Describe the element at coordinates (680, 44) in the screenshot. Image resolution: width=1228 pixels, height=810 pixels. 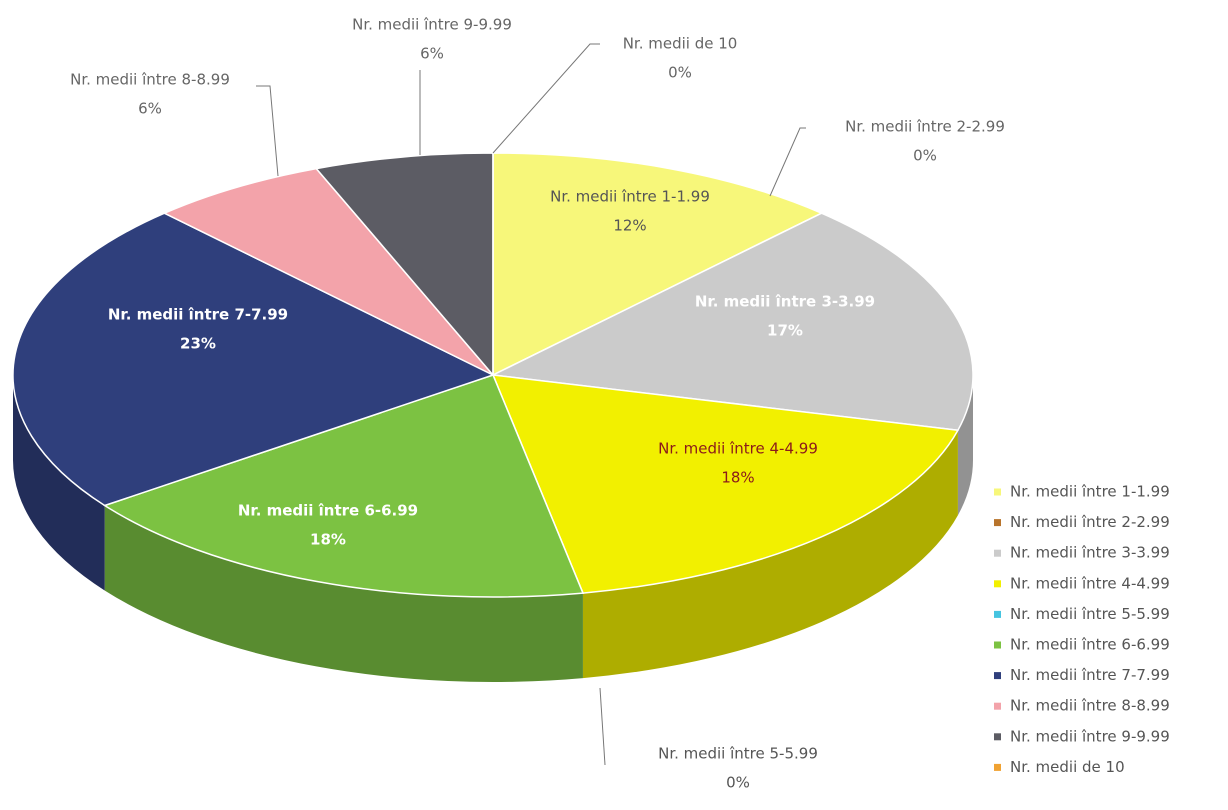
I see `slice-label: Nr. medii de 10` at that location.